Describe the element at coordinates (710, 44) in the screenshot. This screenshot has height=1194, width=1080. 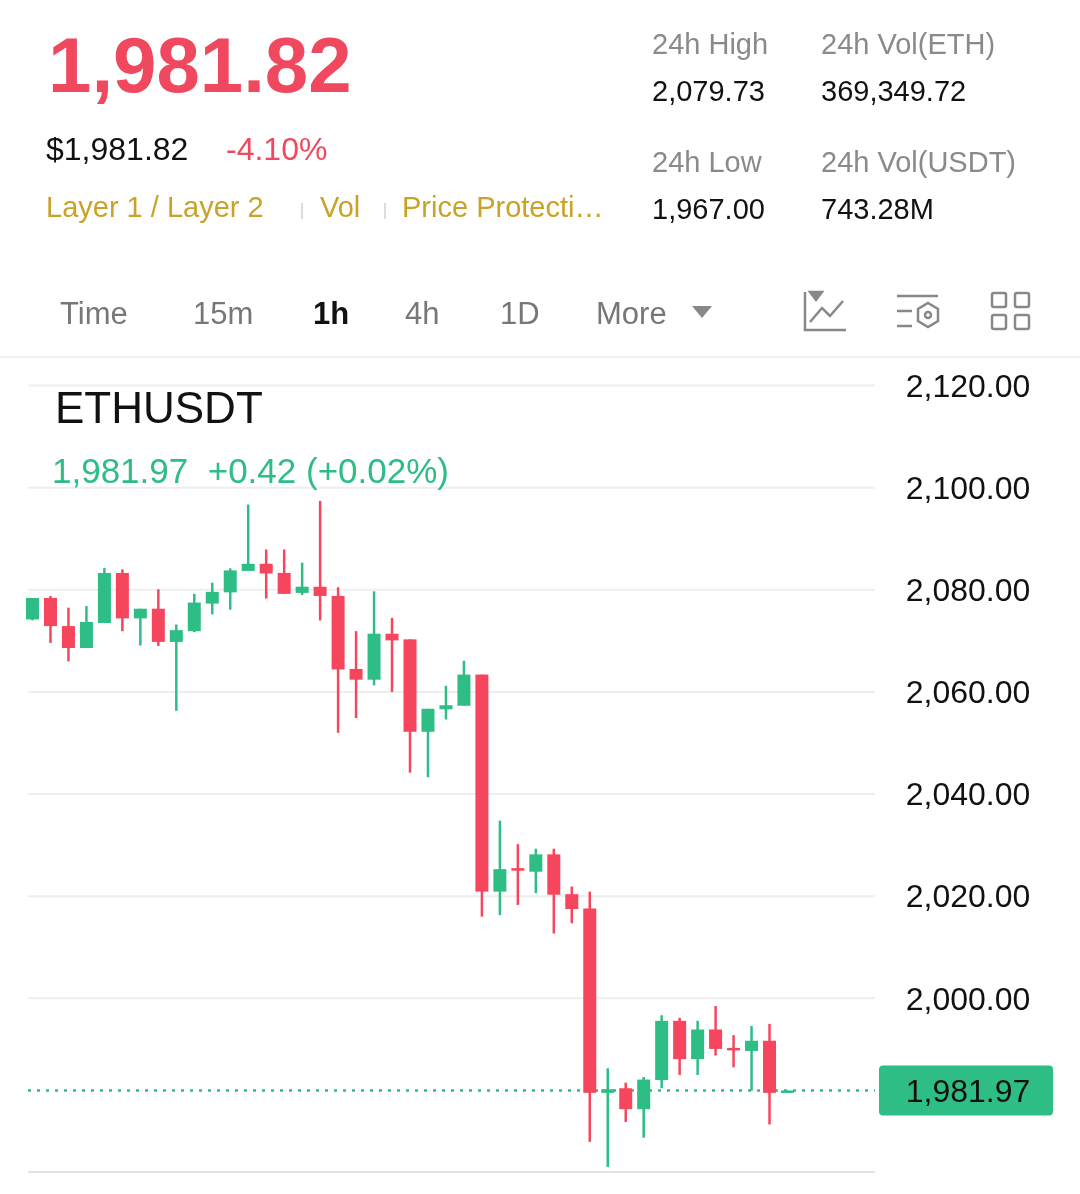
I see `text: 24h High` at that location.